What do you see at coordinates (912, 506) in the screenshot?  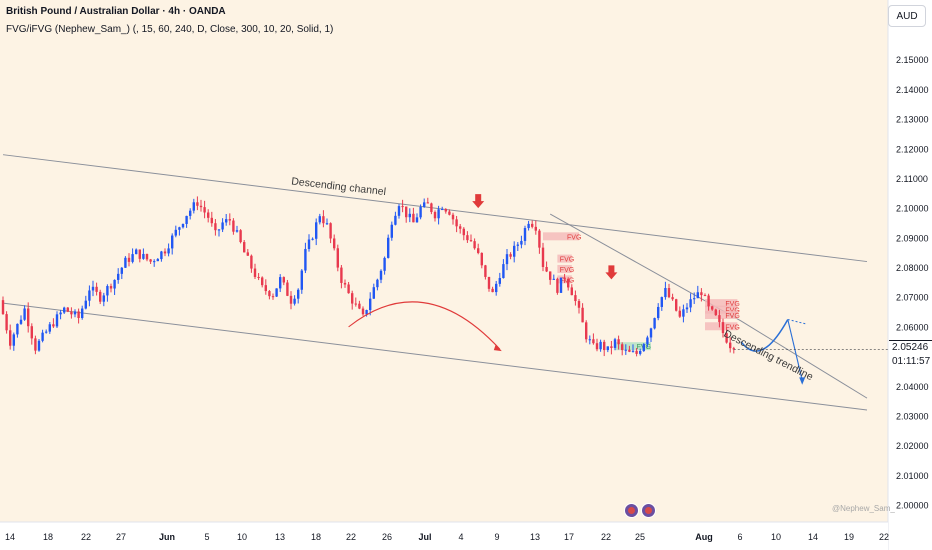 I see `y-tick-label: 2.00000` at bounding box center [912, 506].